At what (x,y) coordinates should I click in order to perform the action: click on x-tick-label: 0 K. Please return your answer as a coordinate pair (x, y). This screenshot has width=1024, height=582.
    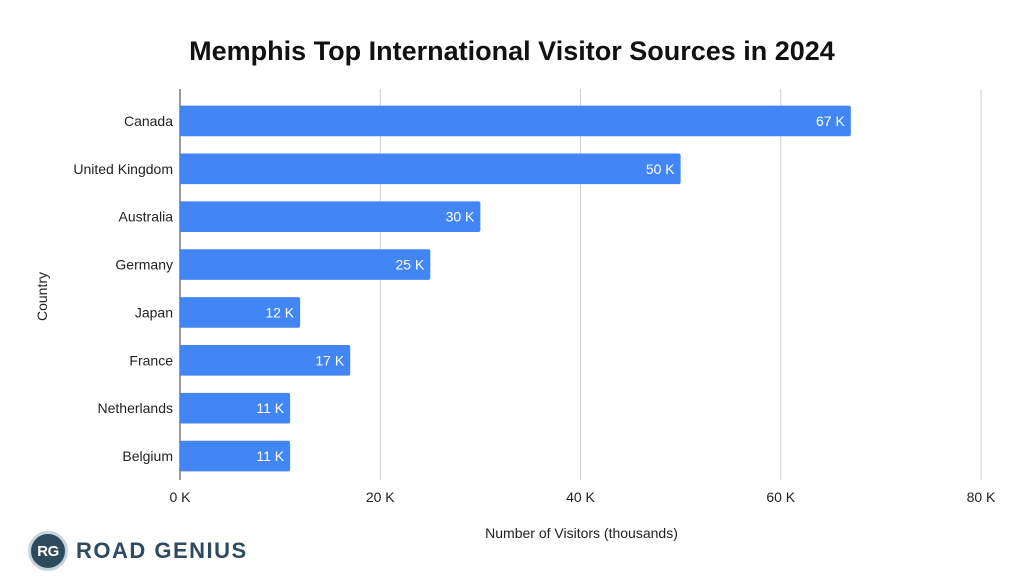
    Looking at the image, I should click on (180, 497).